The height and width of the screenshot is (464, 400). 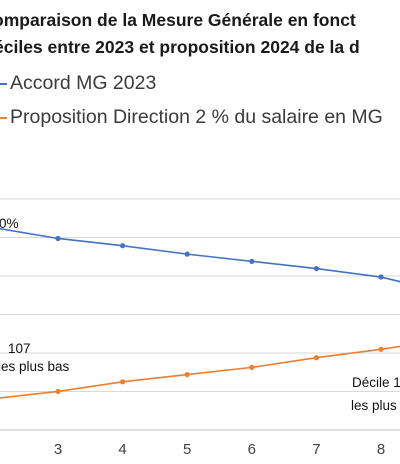 I want to click on legend-label-accord: Accord MG 2023, so click(x=83, y=83).